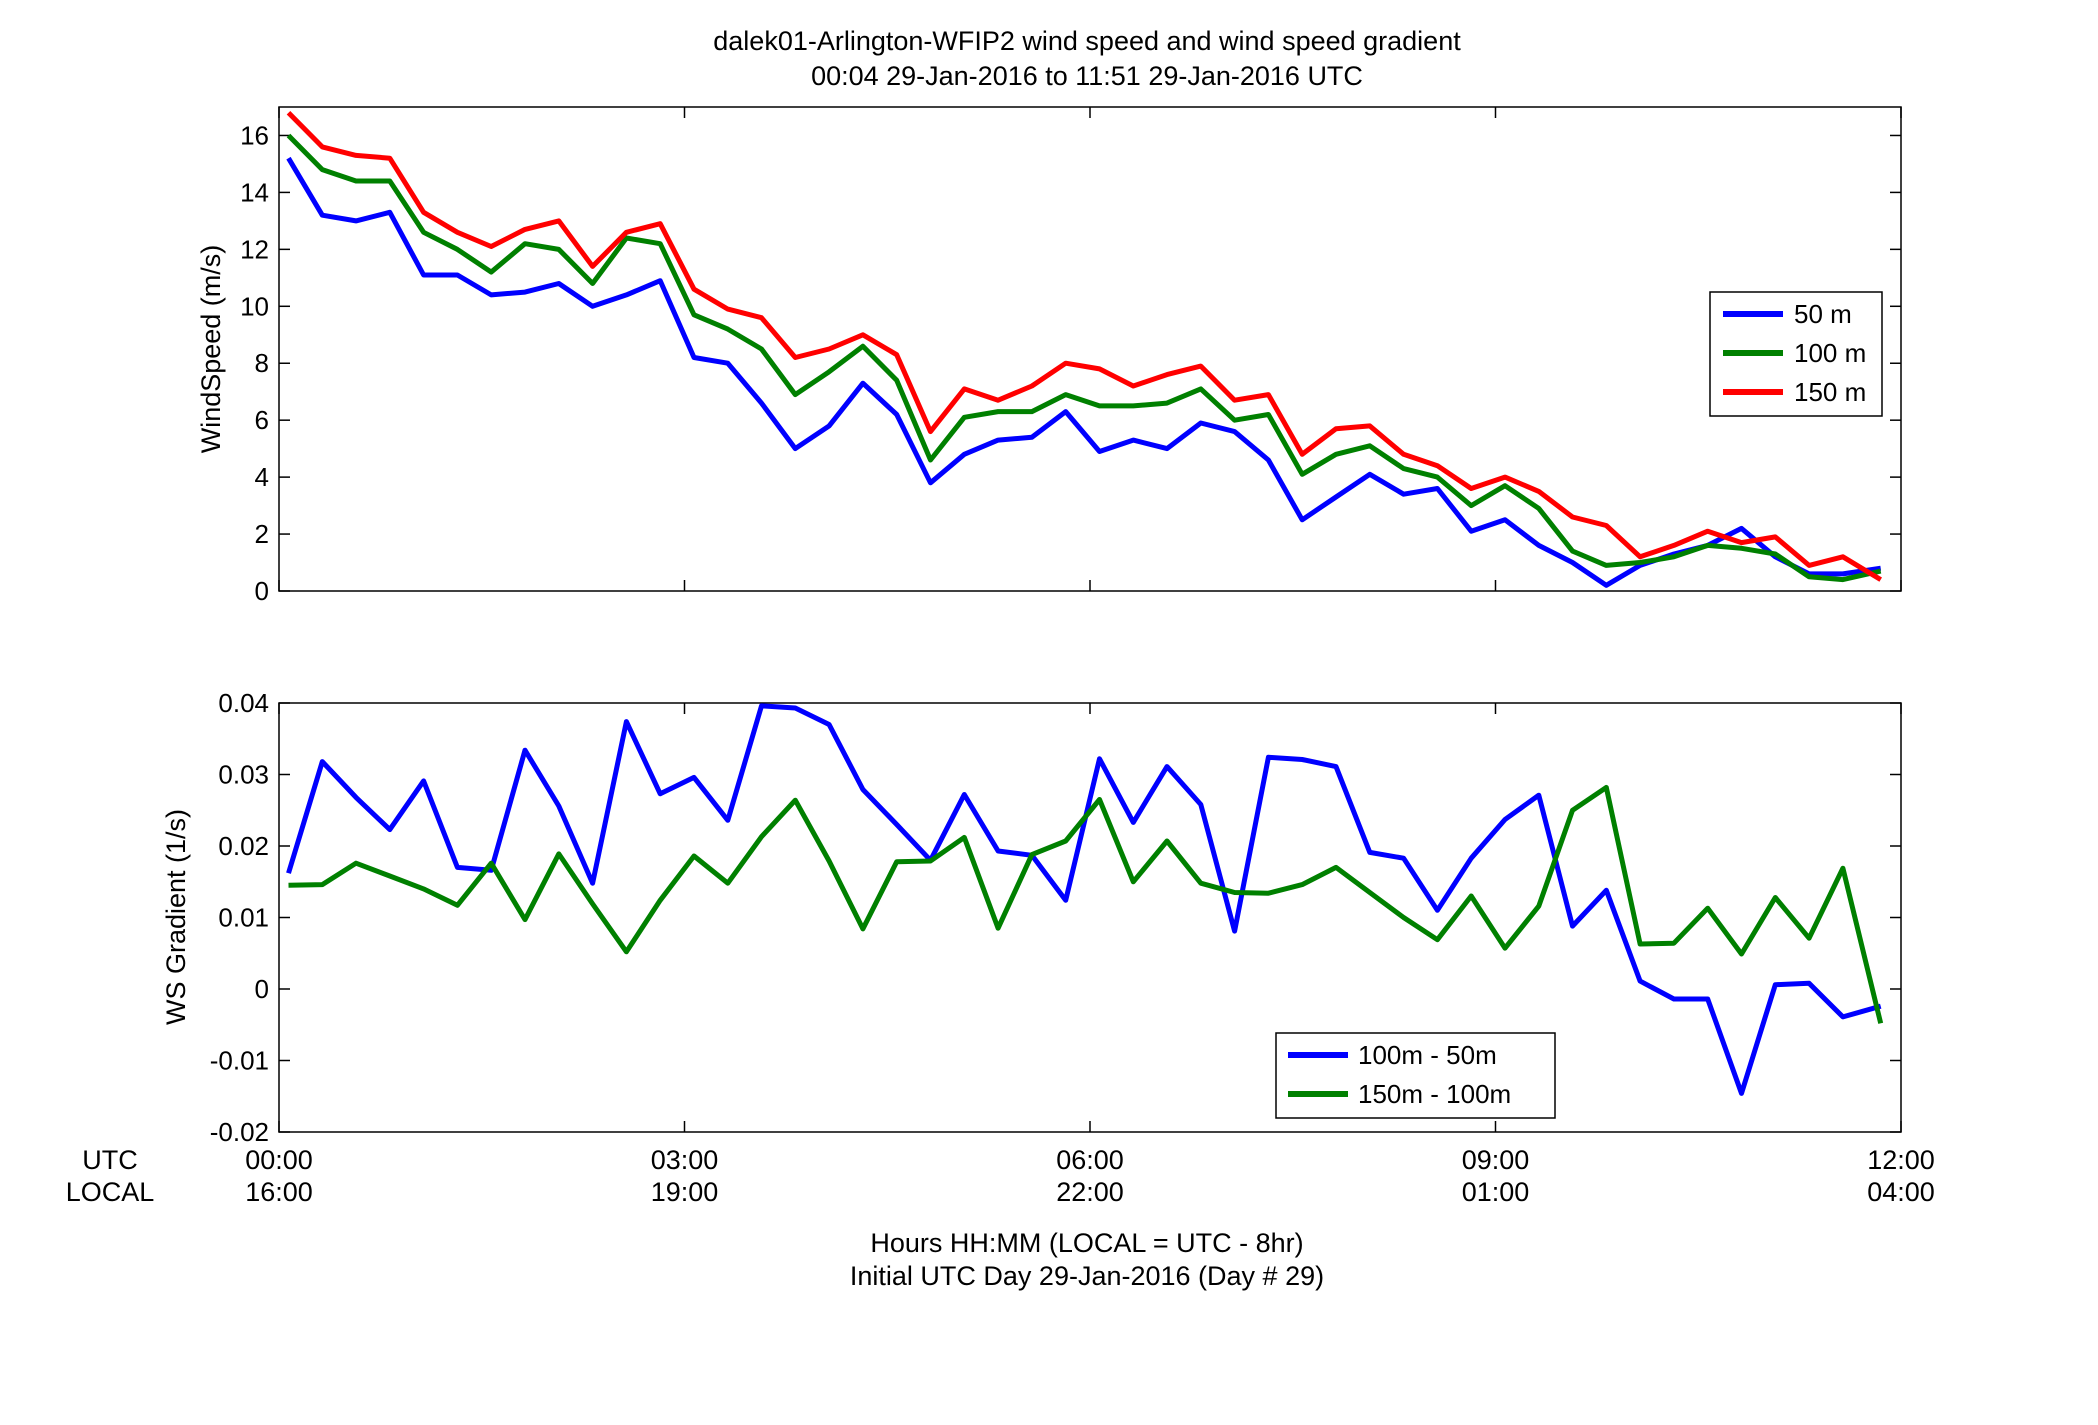 The width and height of the screenshot is (2098, 1425). Describe the element at coordinates (262, 420) in the screenshot. I see `wind-speed-y-tick-label: 6` at that location.